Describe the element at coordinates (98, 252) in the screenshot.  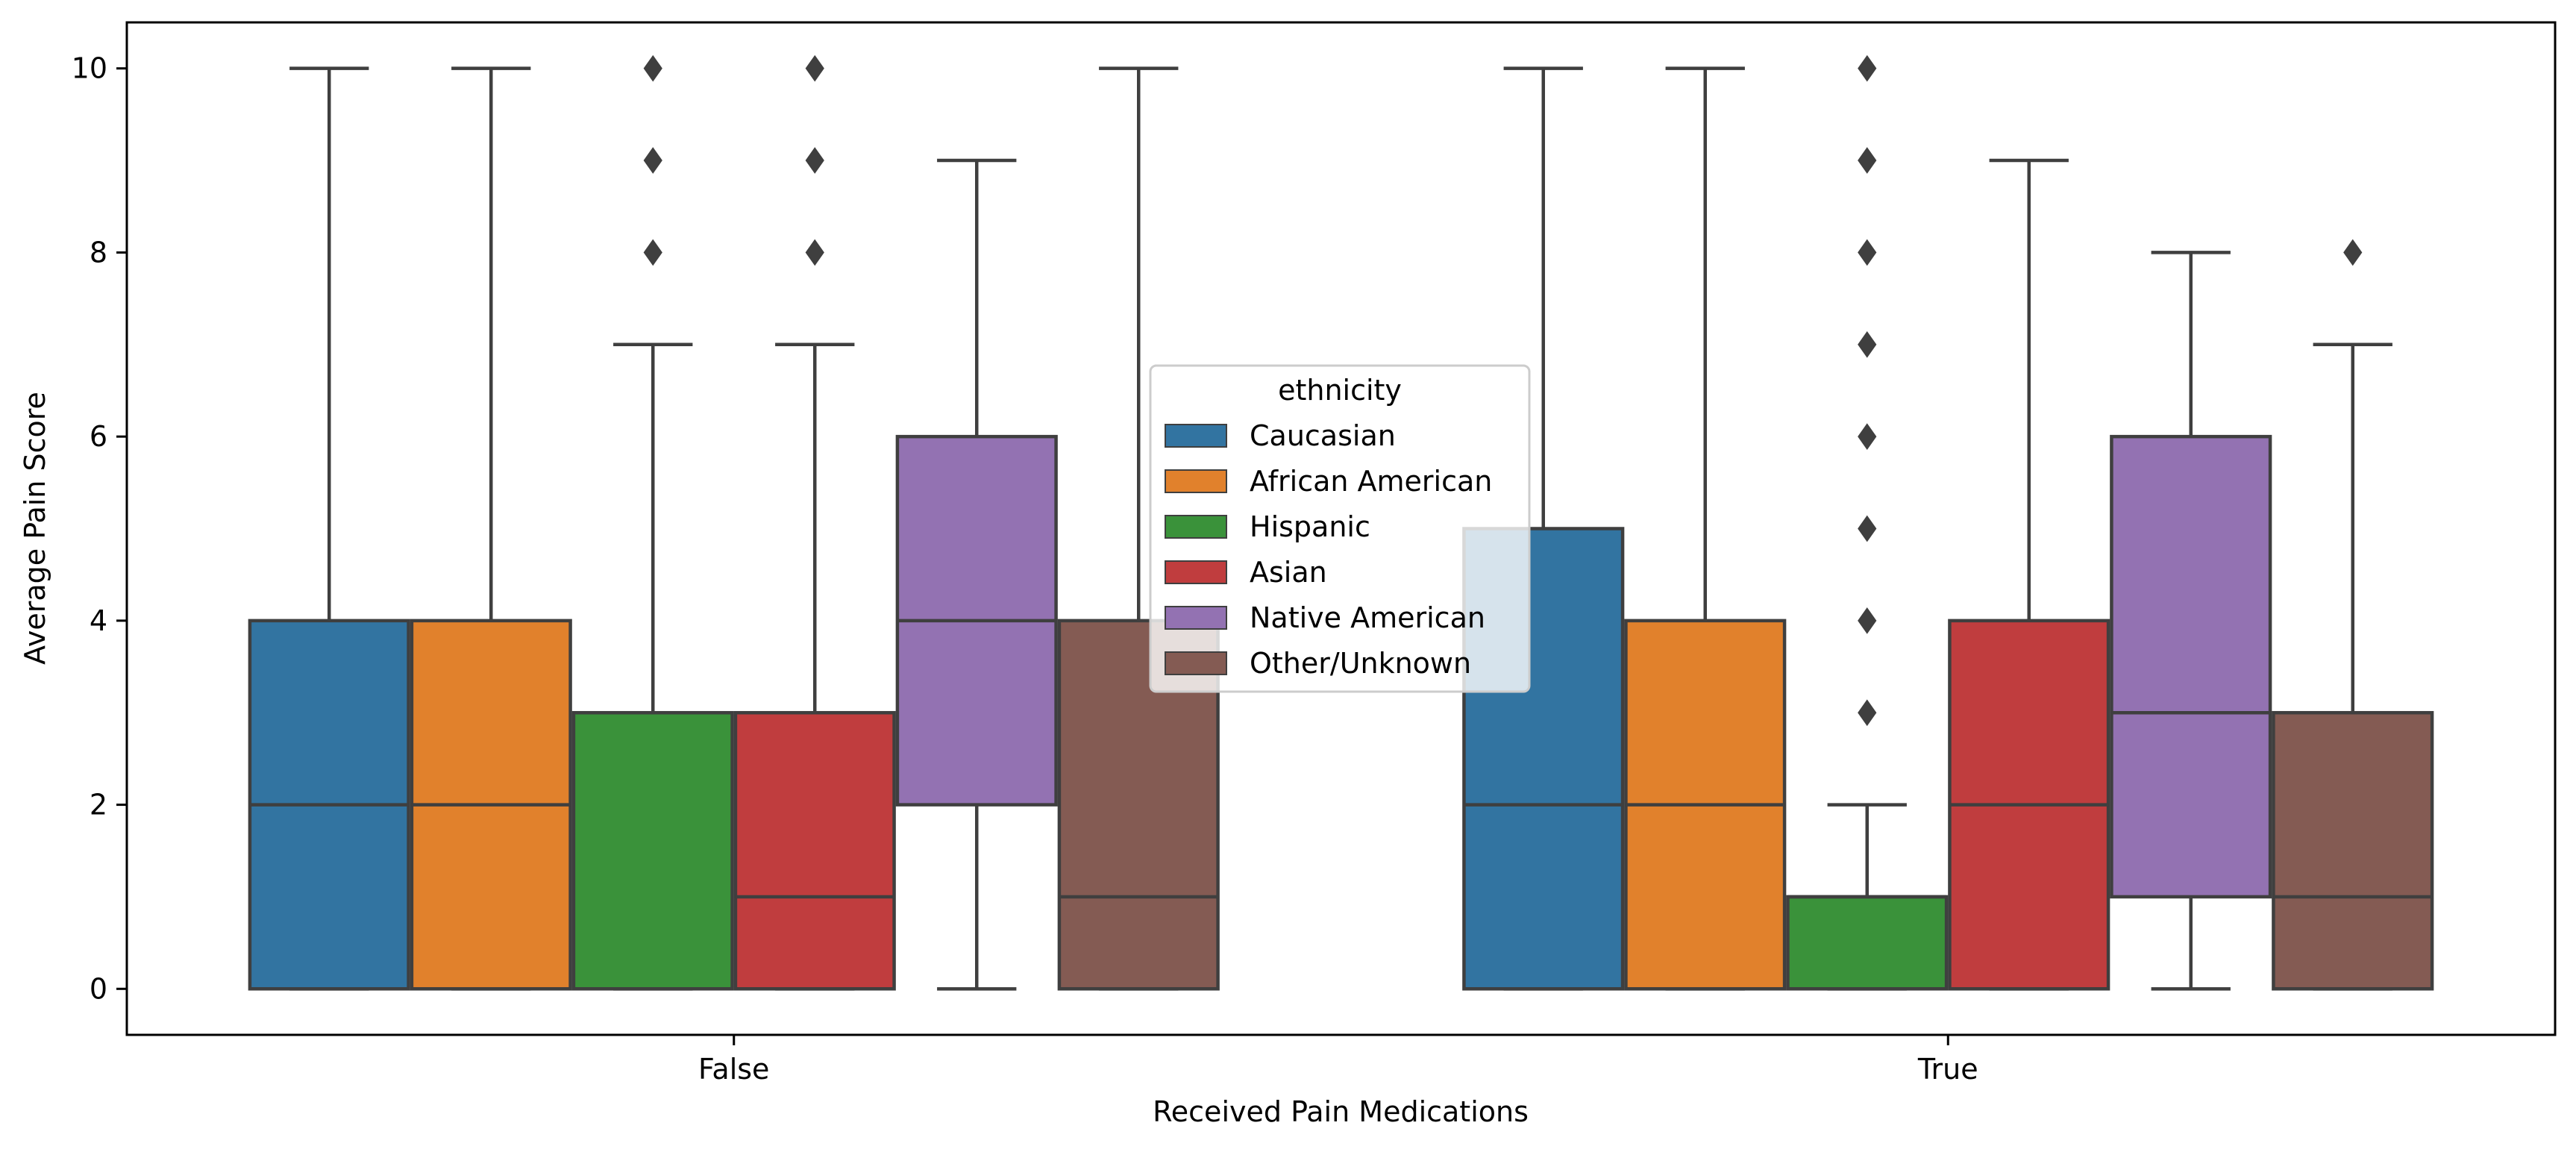
I see `y-tick-label-8: 8` at that location.